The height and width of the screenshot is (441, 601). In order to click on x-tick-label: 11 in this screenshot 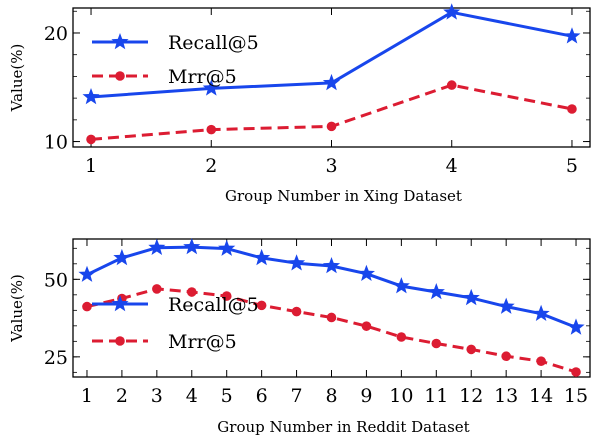, I will do `click(436, 396)`.